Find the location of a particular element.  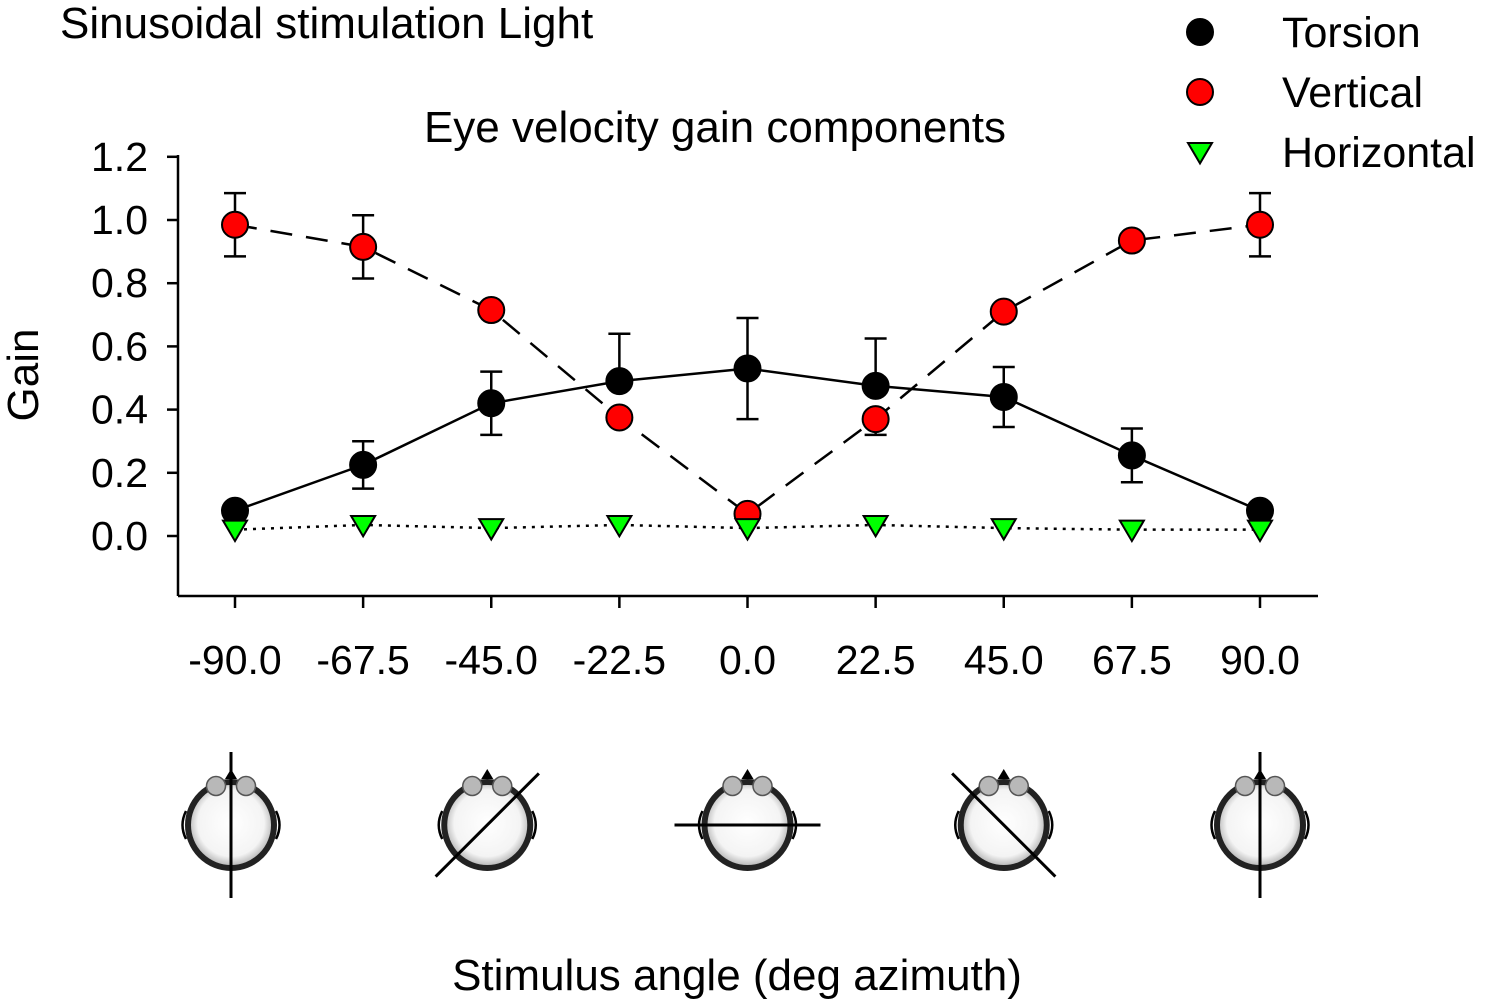

x-ticks: -90.0 -67.5 -45.0 -22.5 0.0 22.5 45.0 67.5 90.0 is located at coordinates (744, 639).